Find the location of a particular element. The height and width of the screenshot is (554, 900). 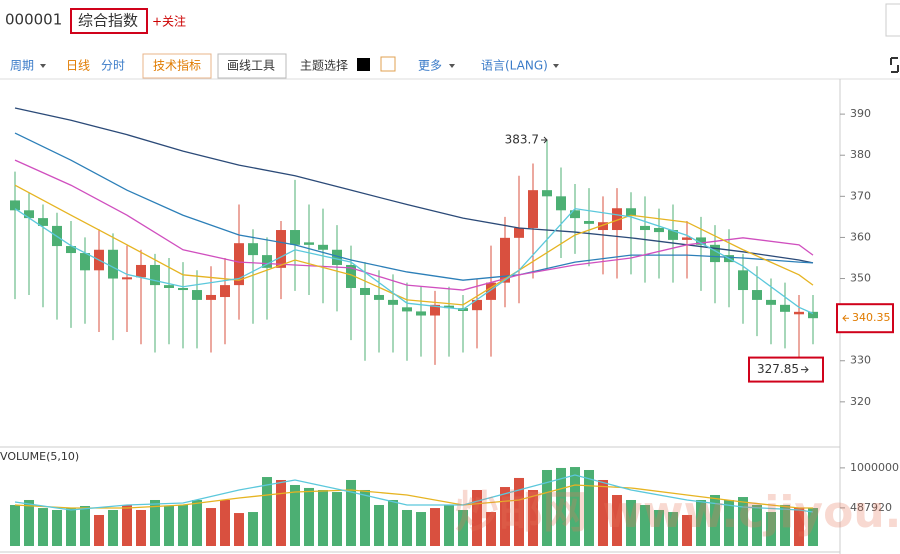

high-label: 383.7 is located at coordinates (522, 140).